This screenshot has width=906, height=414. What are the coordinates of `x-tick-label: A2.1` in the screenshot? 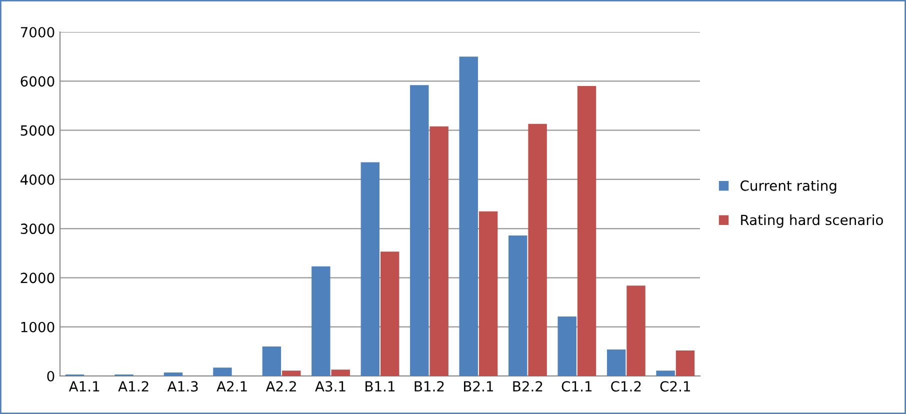 It's located at (231, 386).